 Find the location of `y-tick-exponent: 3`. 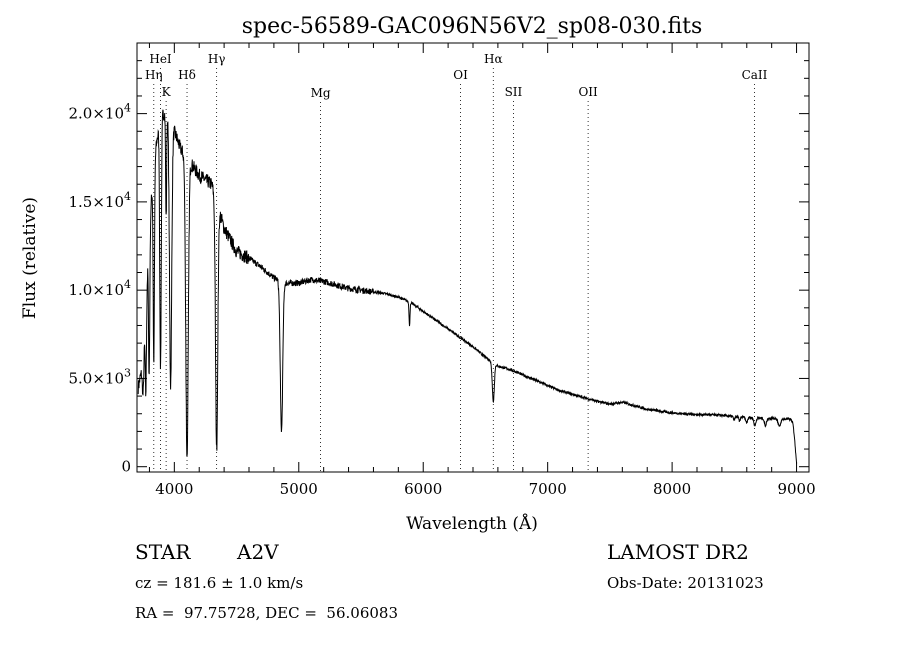

y-tick-exponent: 3 is located at coordinates (127, 372).